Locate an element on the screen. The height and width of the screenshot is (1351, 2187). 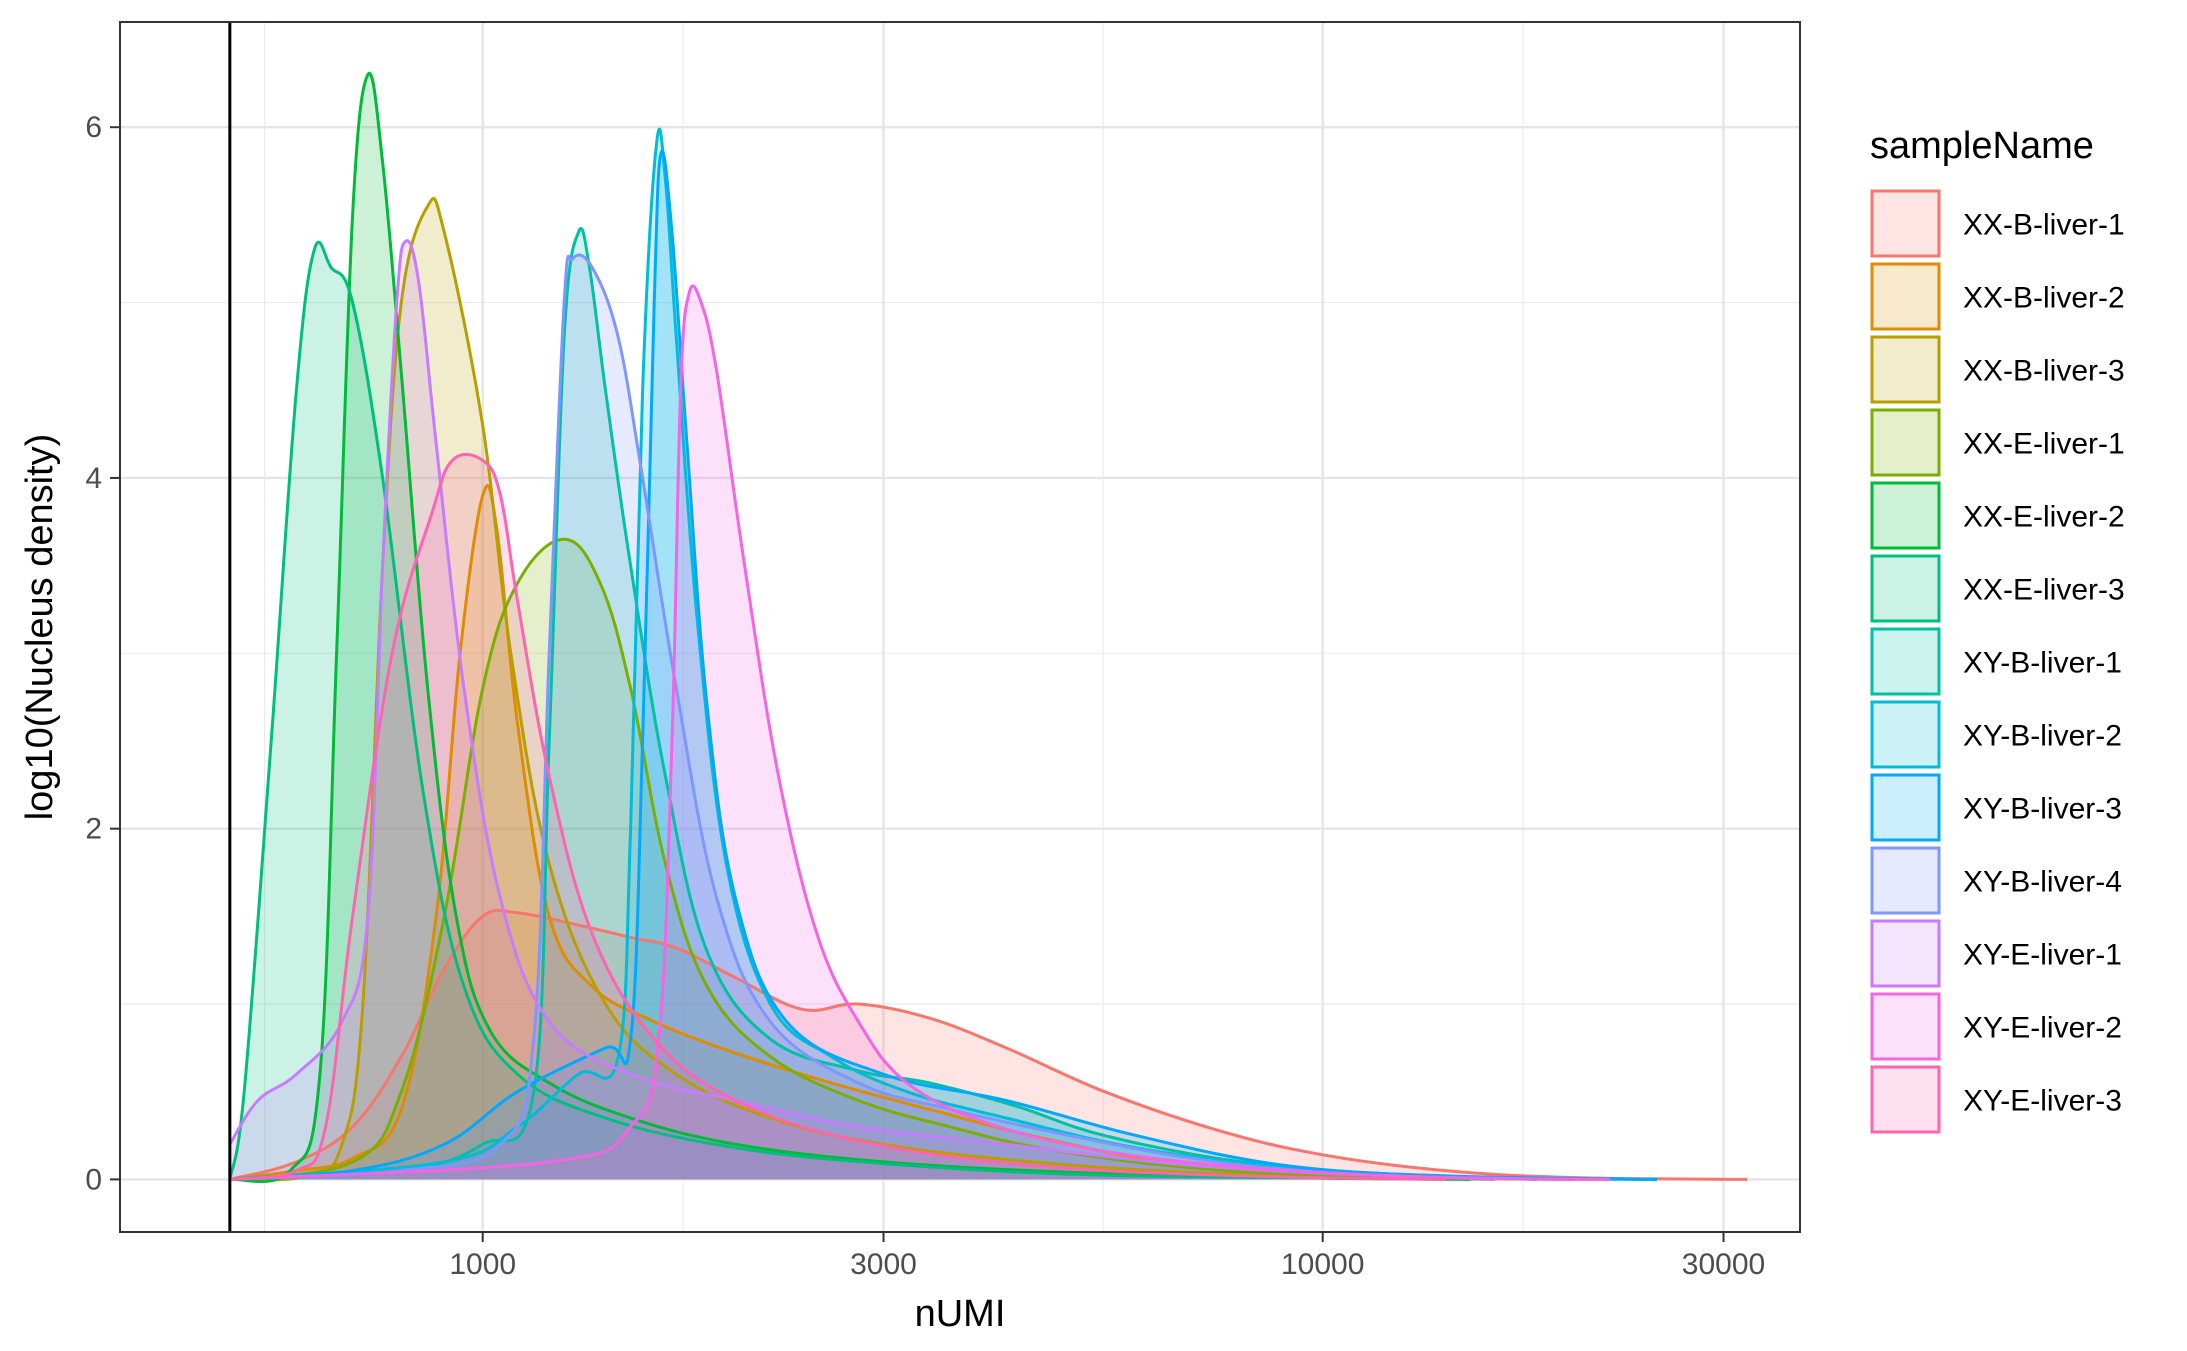
legend-label: XY-B-liver-2 is located at coordinates (2042, 736).